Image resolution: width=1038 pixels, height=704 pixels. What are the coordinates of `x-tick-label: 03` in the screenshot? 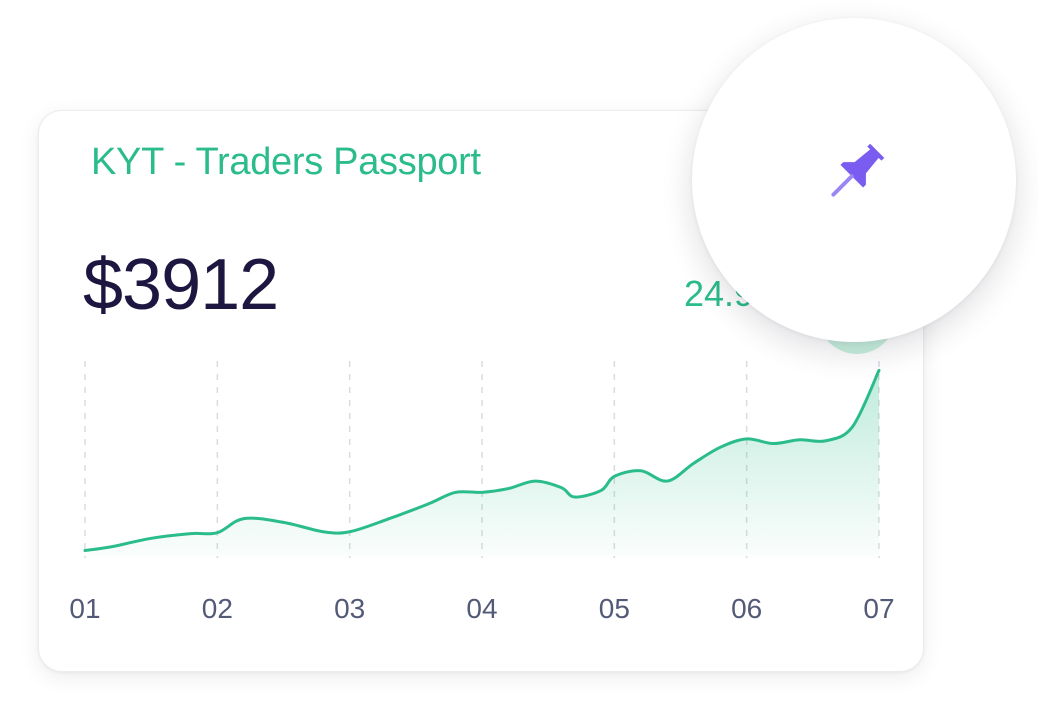 It's located at (349, 608).